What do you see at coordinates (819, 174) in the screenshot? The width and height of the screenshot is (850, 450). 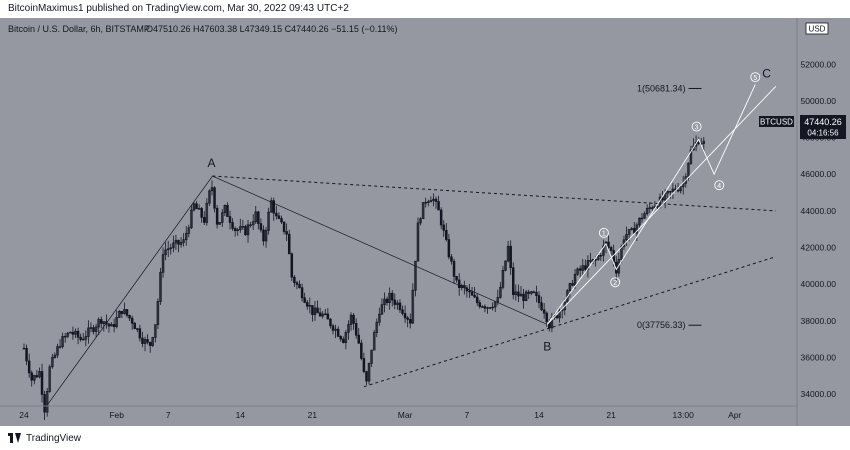 I see `y-tick-label: 46000.00` at bounding box center [819, 174].